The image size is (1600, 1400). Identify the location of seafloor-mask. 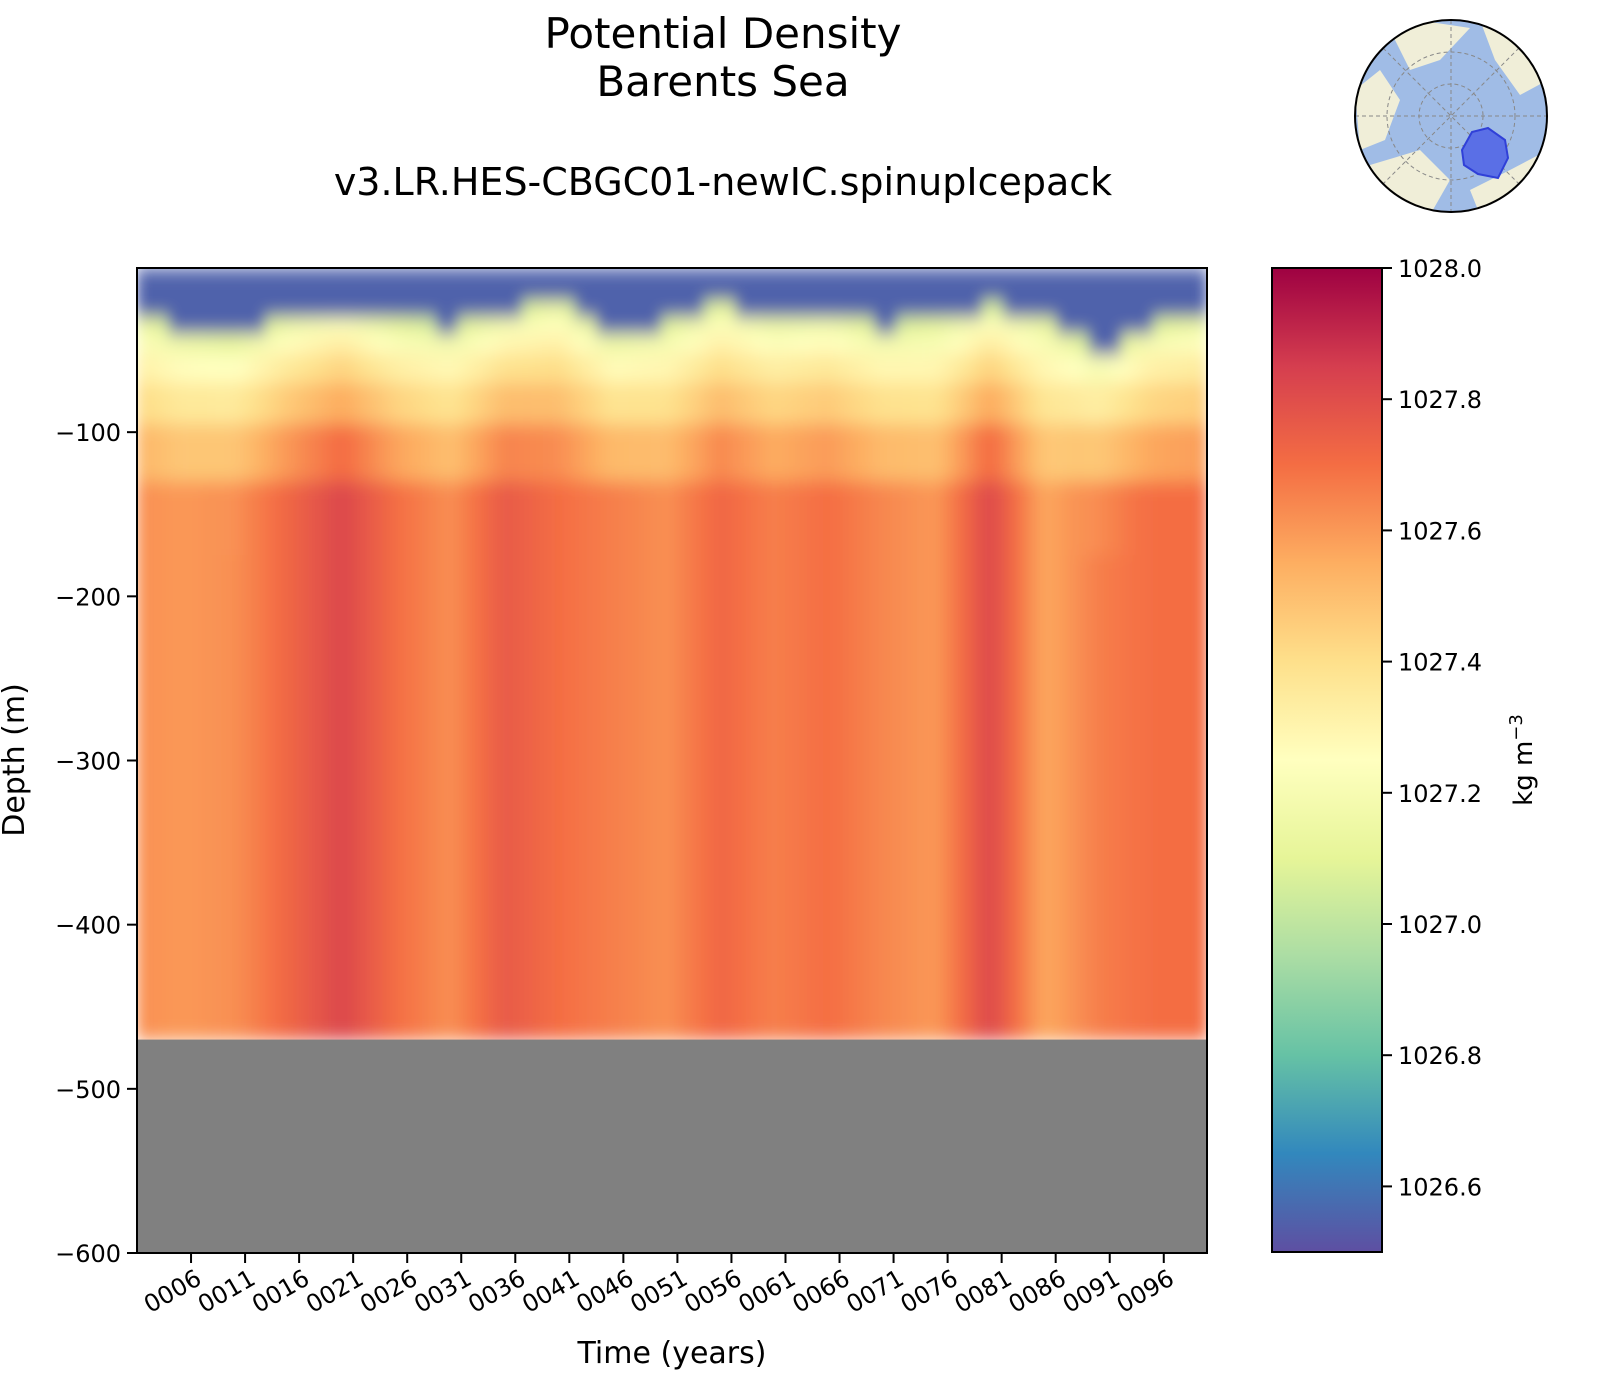
(672, 1146).